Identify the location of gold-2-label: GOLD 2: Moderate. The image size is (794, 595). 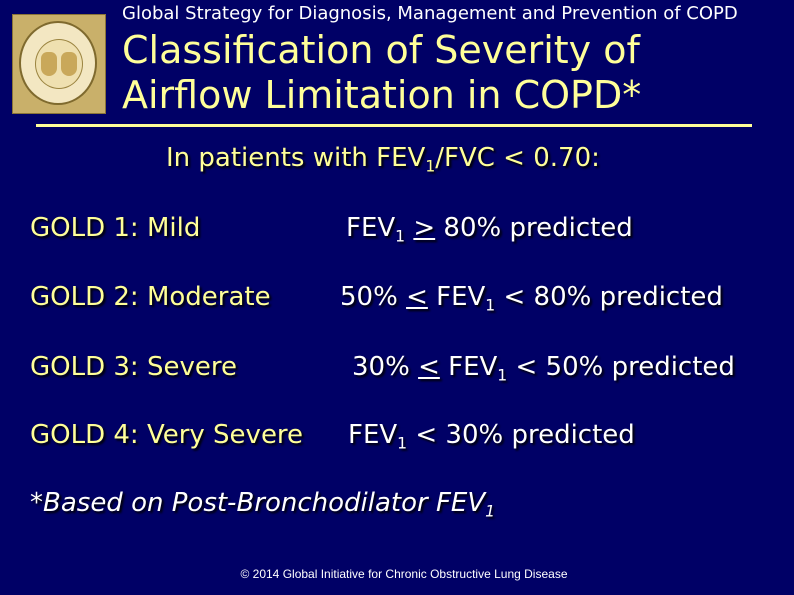
(150, 297).